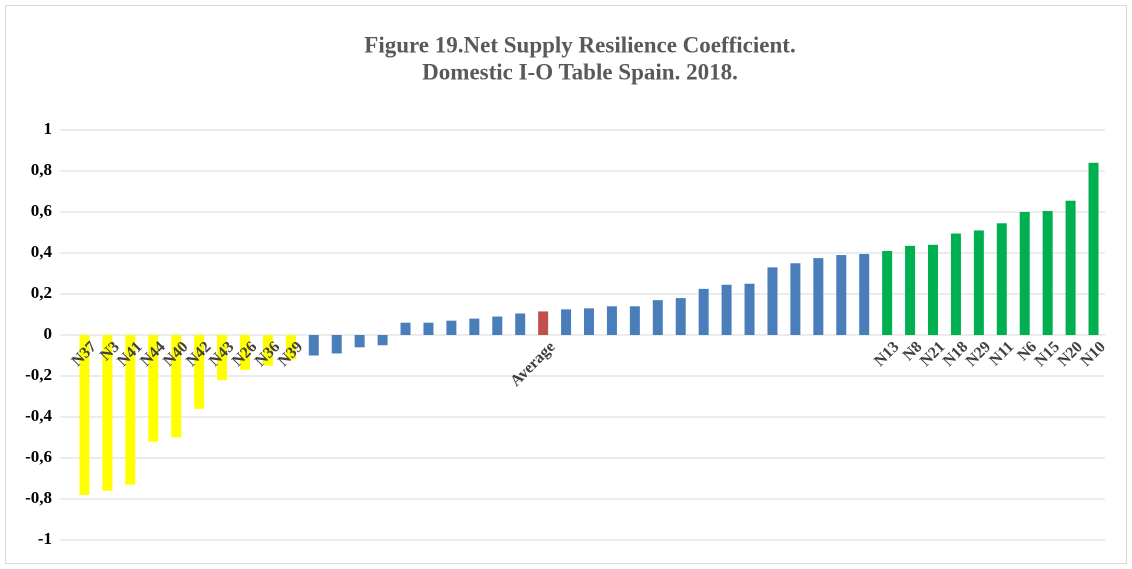  I want to click on y-tick-label: -0,8, so click(38, 497).